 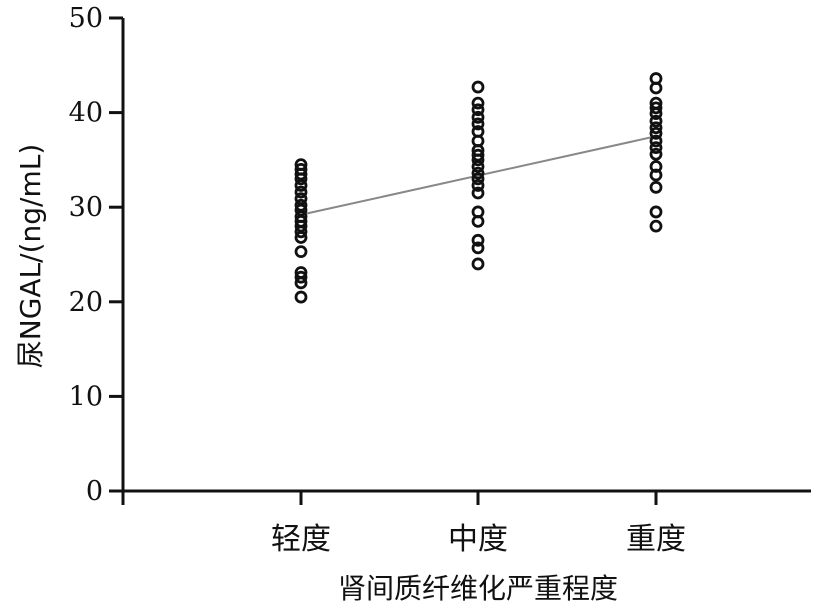 I want to click on y-tick-label: 0, so click(x=94, y=491).